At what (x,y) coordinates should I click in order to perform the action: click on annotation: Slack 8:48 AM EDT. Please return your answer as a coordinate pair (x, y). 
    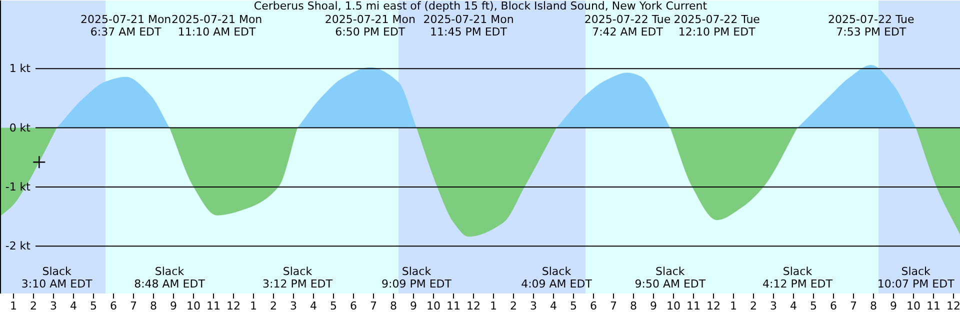
    Looking at the image, I should click on (170, 277).